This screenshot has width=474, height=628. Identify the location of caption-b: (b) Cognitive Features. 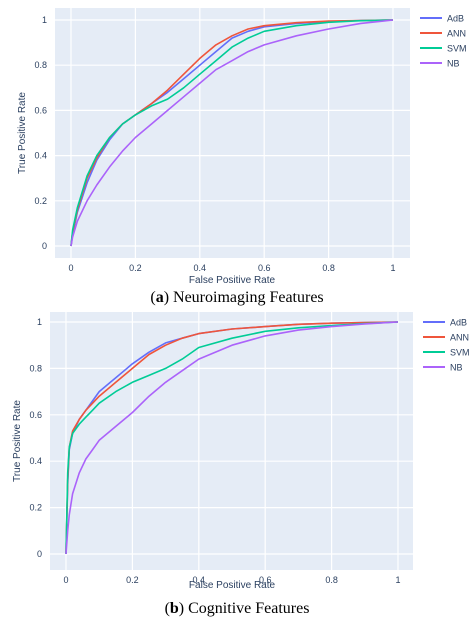
(237, 608).